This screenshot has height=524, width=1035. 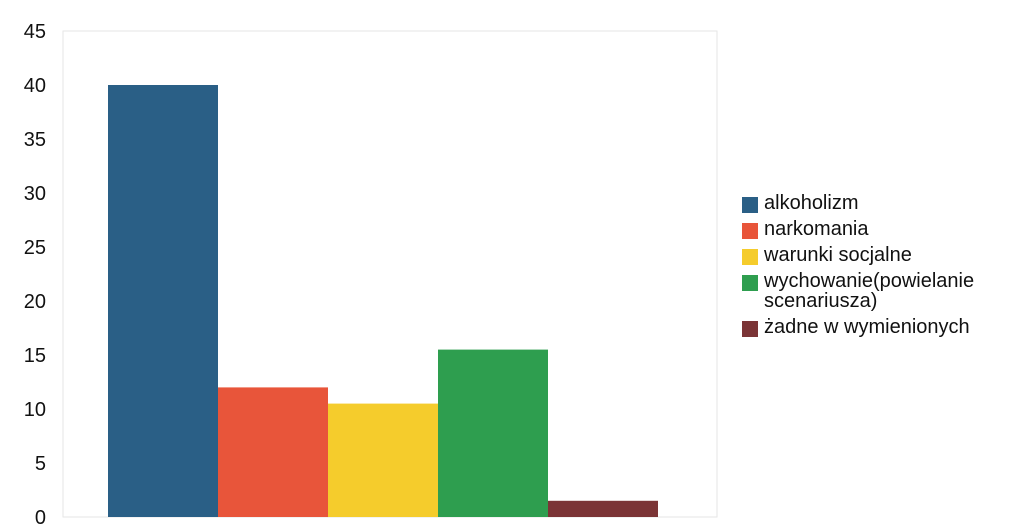 What do you see at coordinates (888, 229) in the screenshot?
I see `legend-item-narkomania: narkomania` at bounding box center [888, 229].